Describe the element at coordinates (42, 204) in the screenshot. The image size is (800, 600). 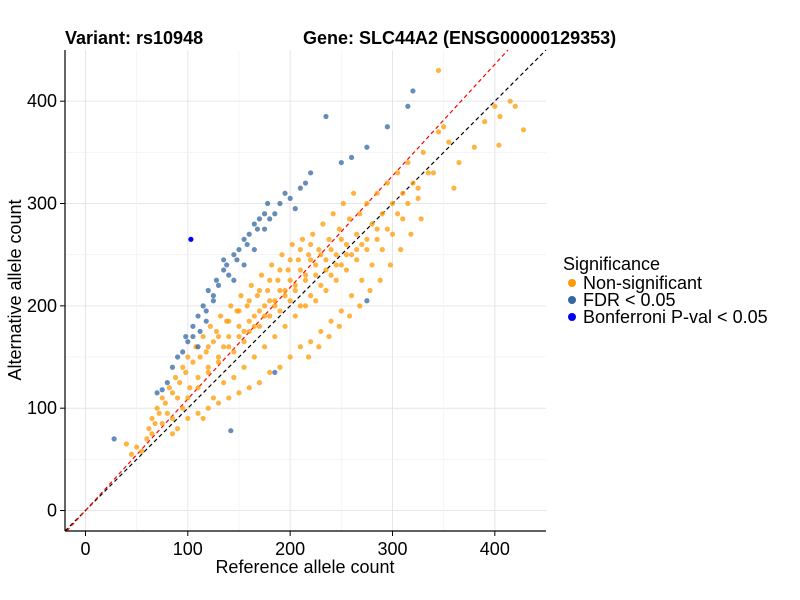
I see `y-tick-label: 300` at that location.